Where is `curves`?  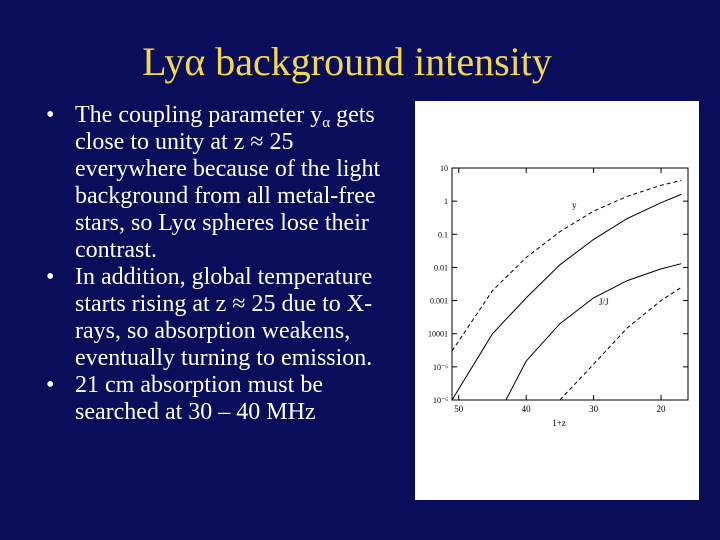 curves is located at coordinates (566, 290).